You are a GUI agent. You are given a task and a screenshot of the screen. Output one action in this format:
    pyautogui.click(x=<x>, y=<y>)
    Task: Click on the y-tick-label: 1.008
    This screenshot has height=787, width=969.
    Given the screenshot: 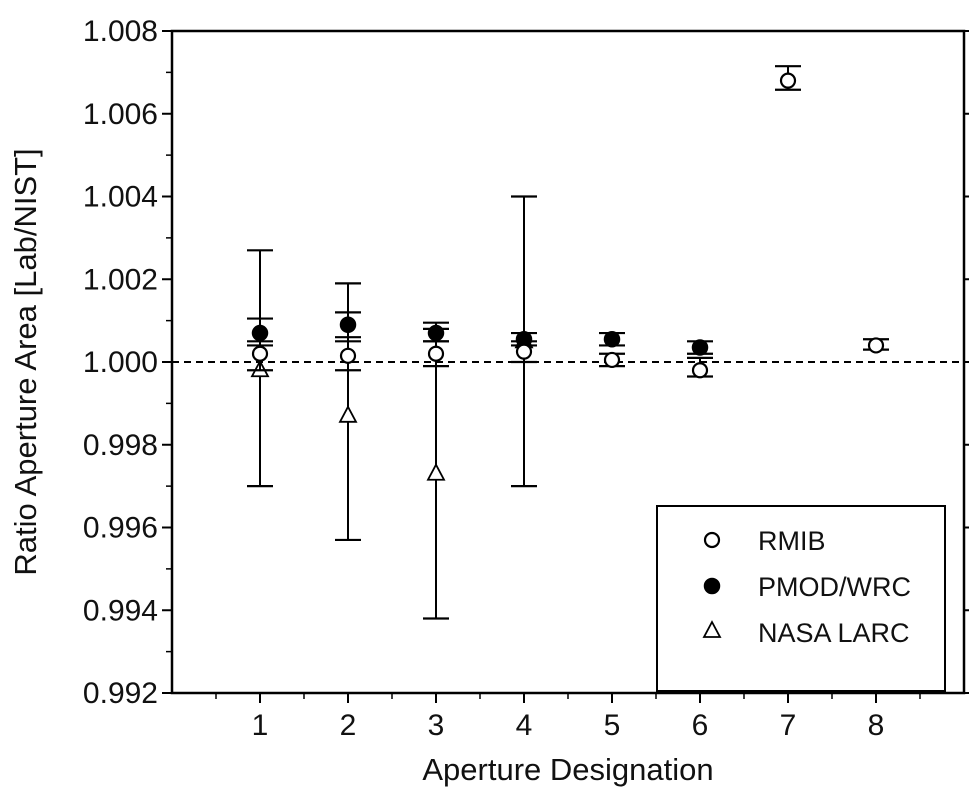 What is the action you would take?
    pyautogui.click(x=120, y=31)
    